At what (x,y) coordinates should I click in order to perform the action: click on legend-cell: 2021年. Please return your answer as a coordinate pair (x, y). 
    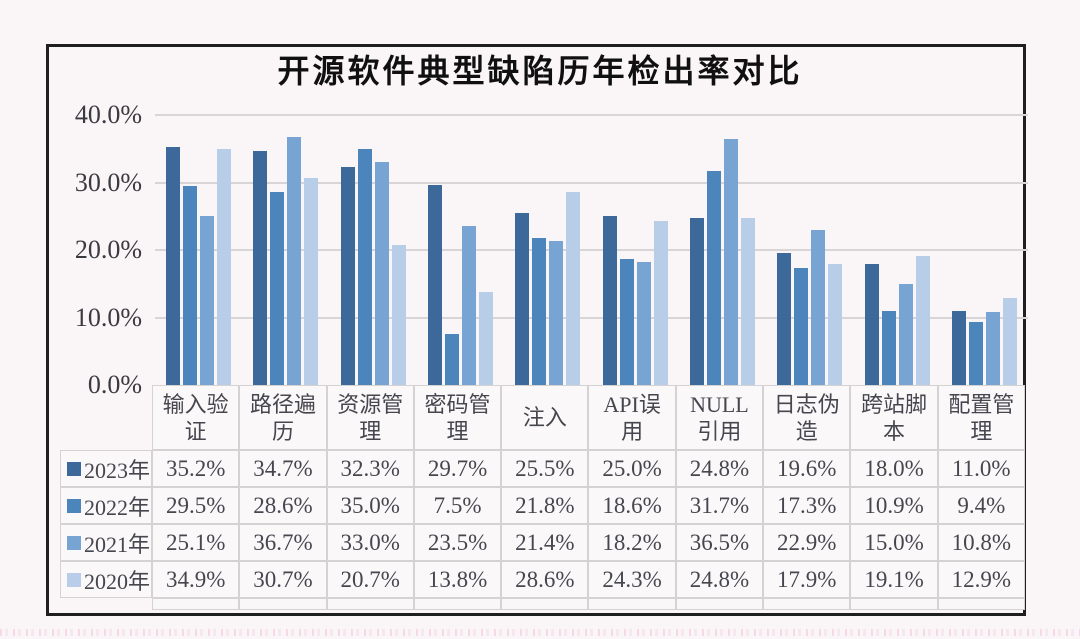
    Looking at the image, I should click on (106, 542).